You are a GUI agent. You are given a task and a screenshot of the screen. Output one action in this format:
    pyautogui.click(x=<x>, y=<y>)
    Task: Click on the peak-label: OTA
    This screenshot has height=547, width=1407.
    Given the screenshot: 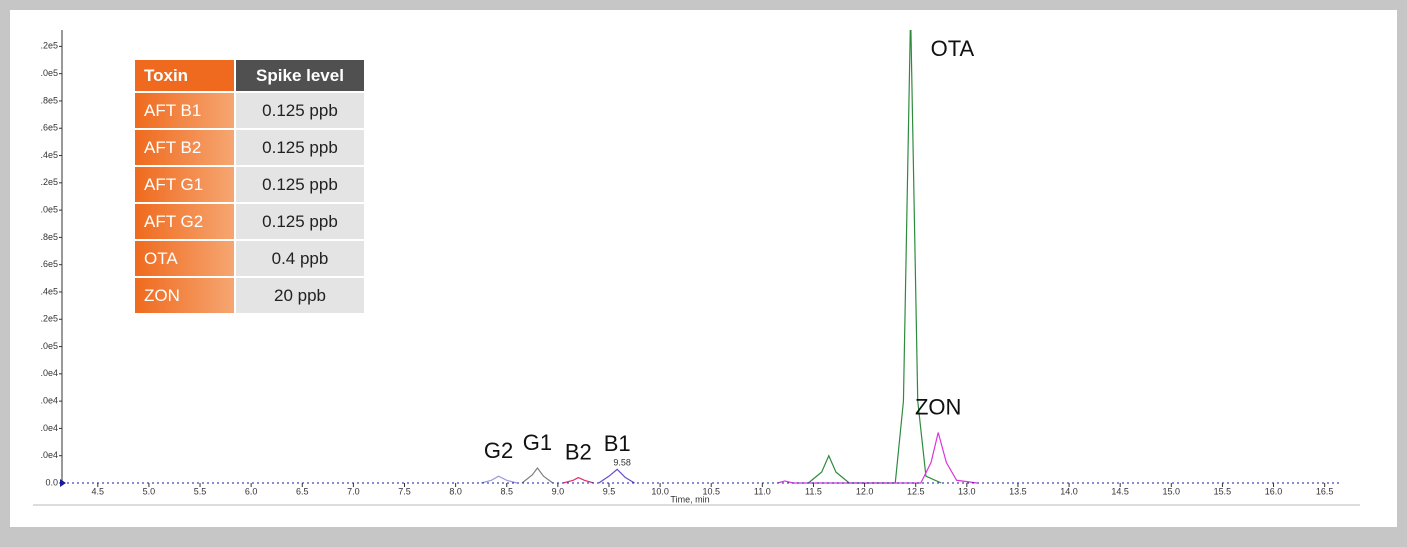 What is the action you would take?
    pyautogui.click(x=953, y=48)
    